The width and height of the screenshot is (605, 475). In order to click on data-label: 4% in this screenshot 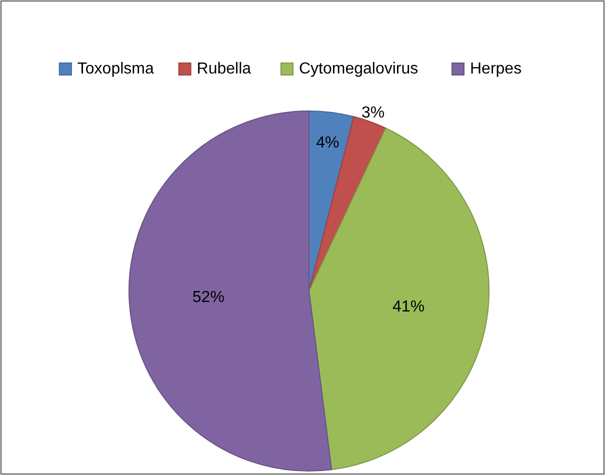, I will do `click(328, 143)`.